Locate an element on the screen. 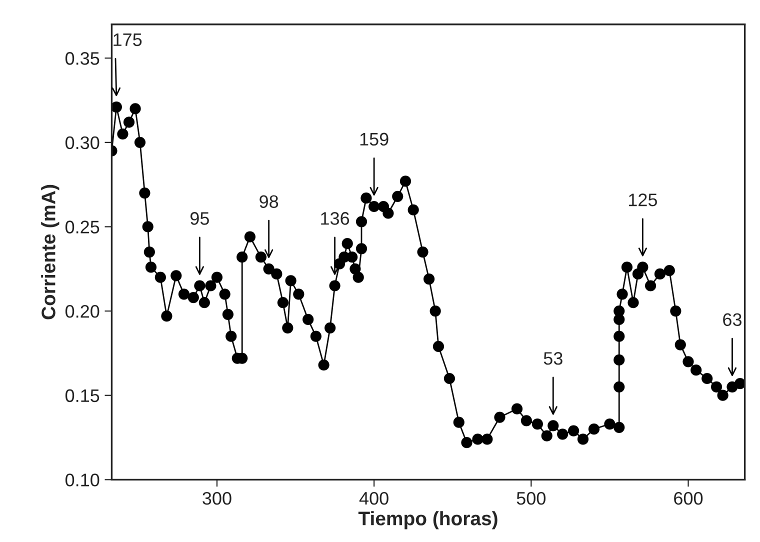  x-tick-label: 300 is located at coordinates (217, 498).